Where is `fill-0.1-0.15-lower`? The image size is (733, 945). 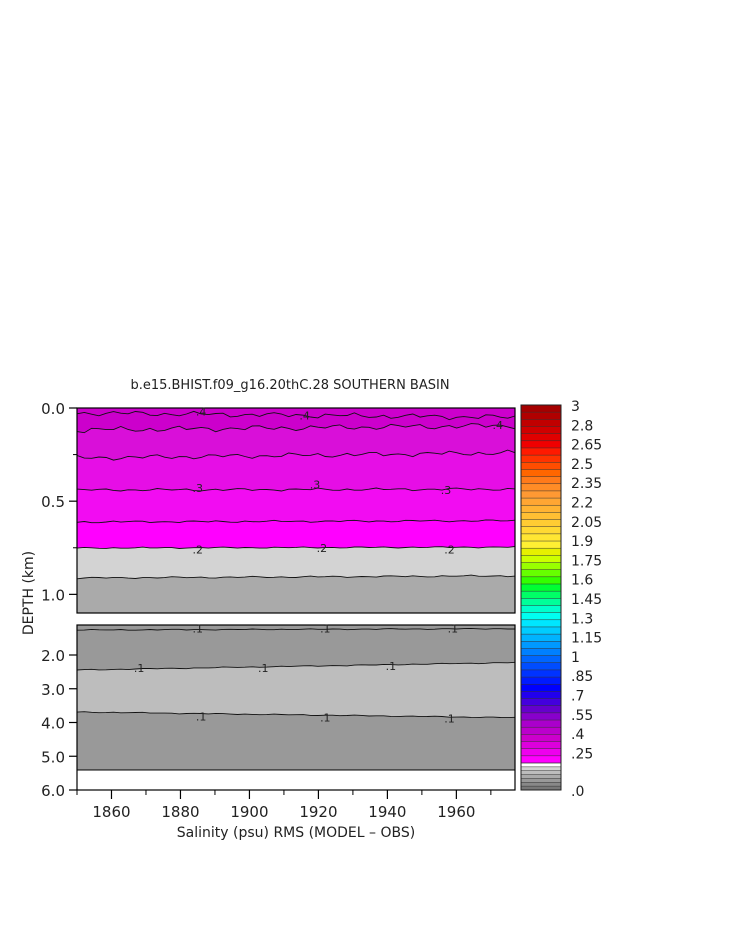
fill-0.1-0.15-lower is located at coordinates (296, 690).